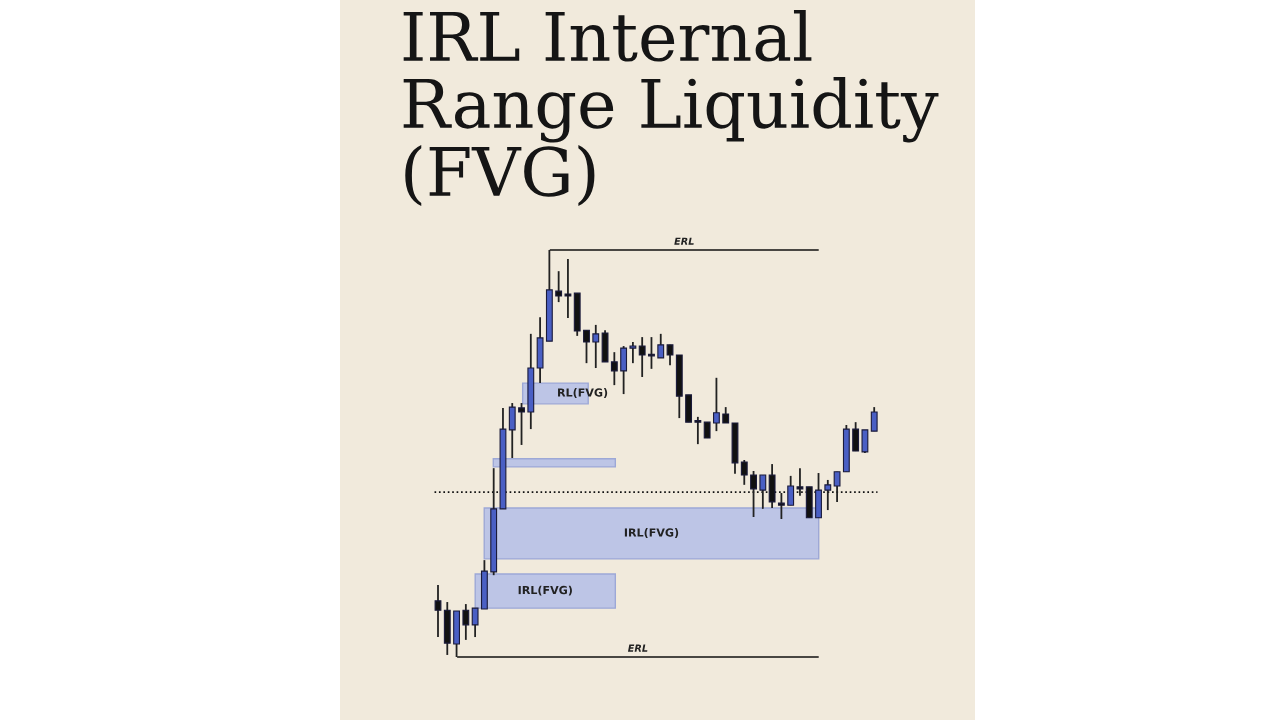 This screenshot has height=720, width=1280. What do you see at coordinates (671, 108) in the screenshot?
I see `chart-title: IRL Internal Range Liquidity (FVG)` at bounding box center [671, 108].